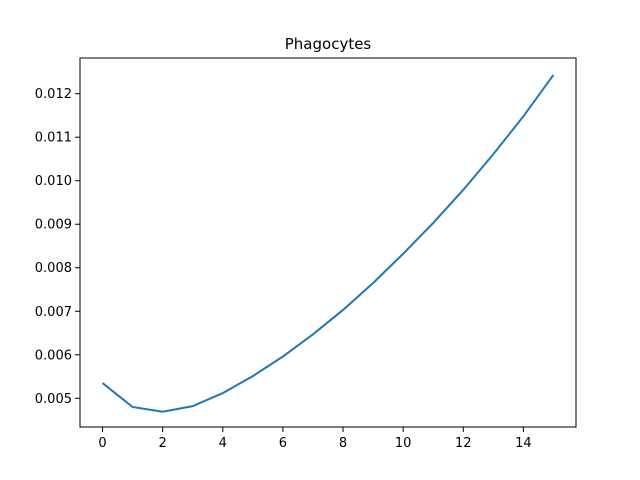 The height and width of the screenshot is (480, 640). Describe the element at coordinates (283, 443) in the screenshot. I see `x-tick-label: 6` at that location.